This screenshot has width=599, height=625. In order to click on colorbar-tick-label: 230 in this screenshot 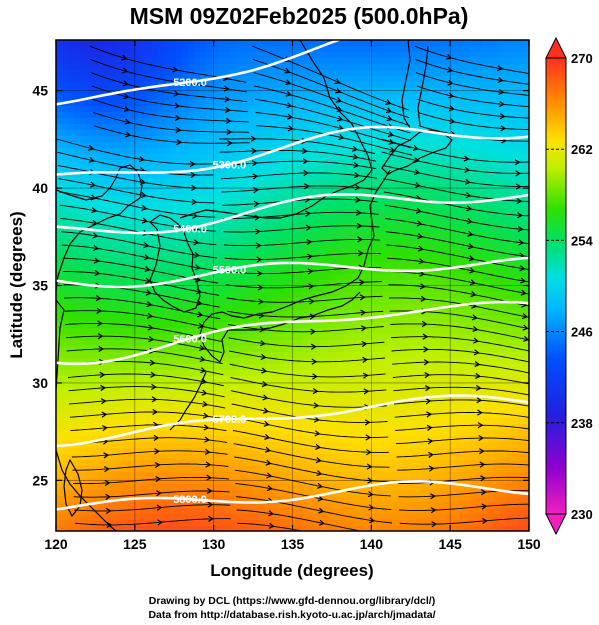, I will do `click(582, 514)`.